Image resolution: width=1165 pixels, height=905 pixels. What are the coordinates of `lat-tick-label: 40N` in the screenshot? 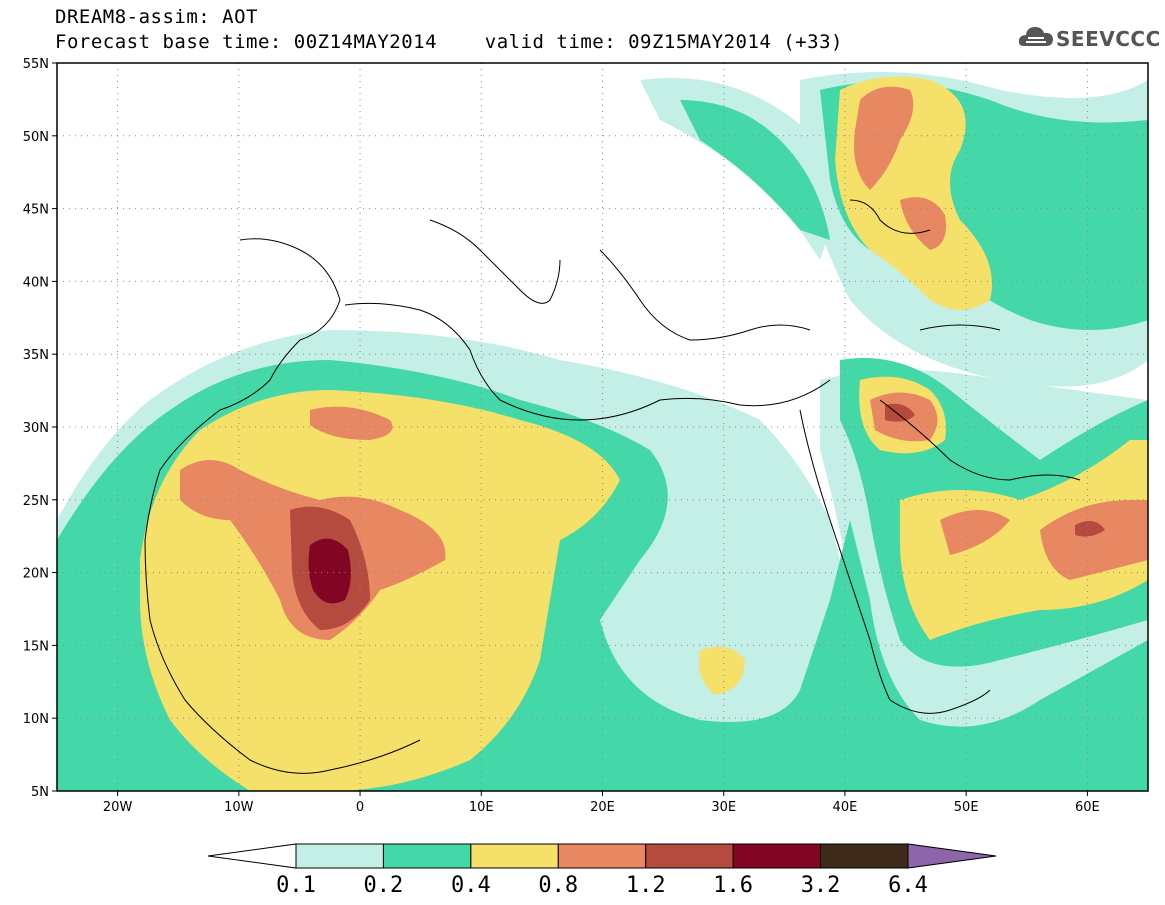 It's located at (36, 282).